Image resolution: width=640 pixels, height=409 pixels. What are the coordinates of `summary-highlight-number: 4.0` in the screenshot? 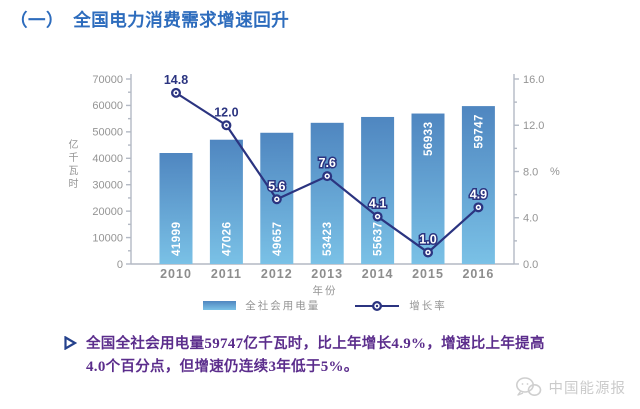 It's located at (96, 367).